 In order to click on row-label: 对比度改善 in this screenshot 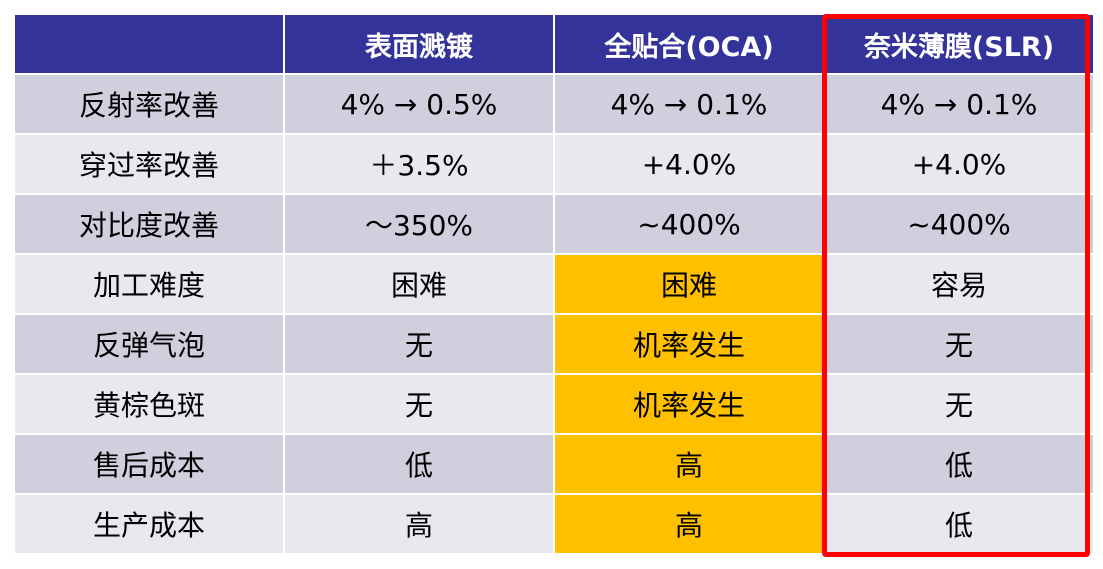, I will do `click(149, 224)`.